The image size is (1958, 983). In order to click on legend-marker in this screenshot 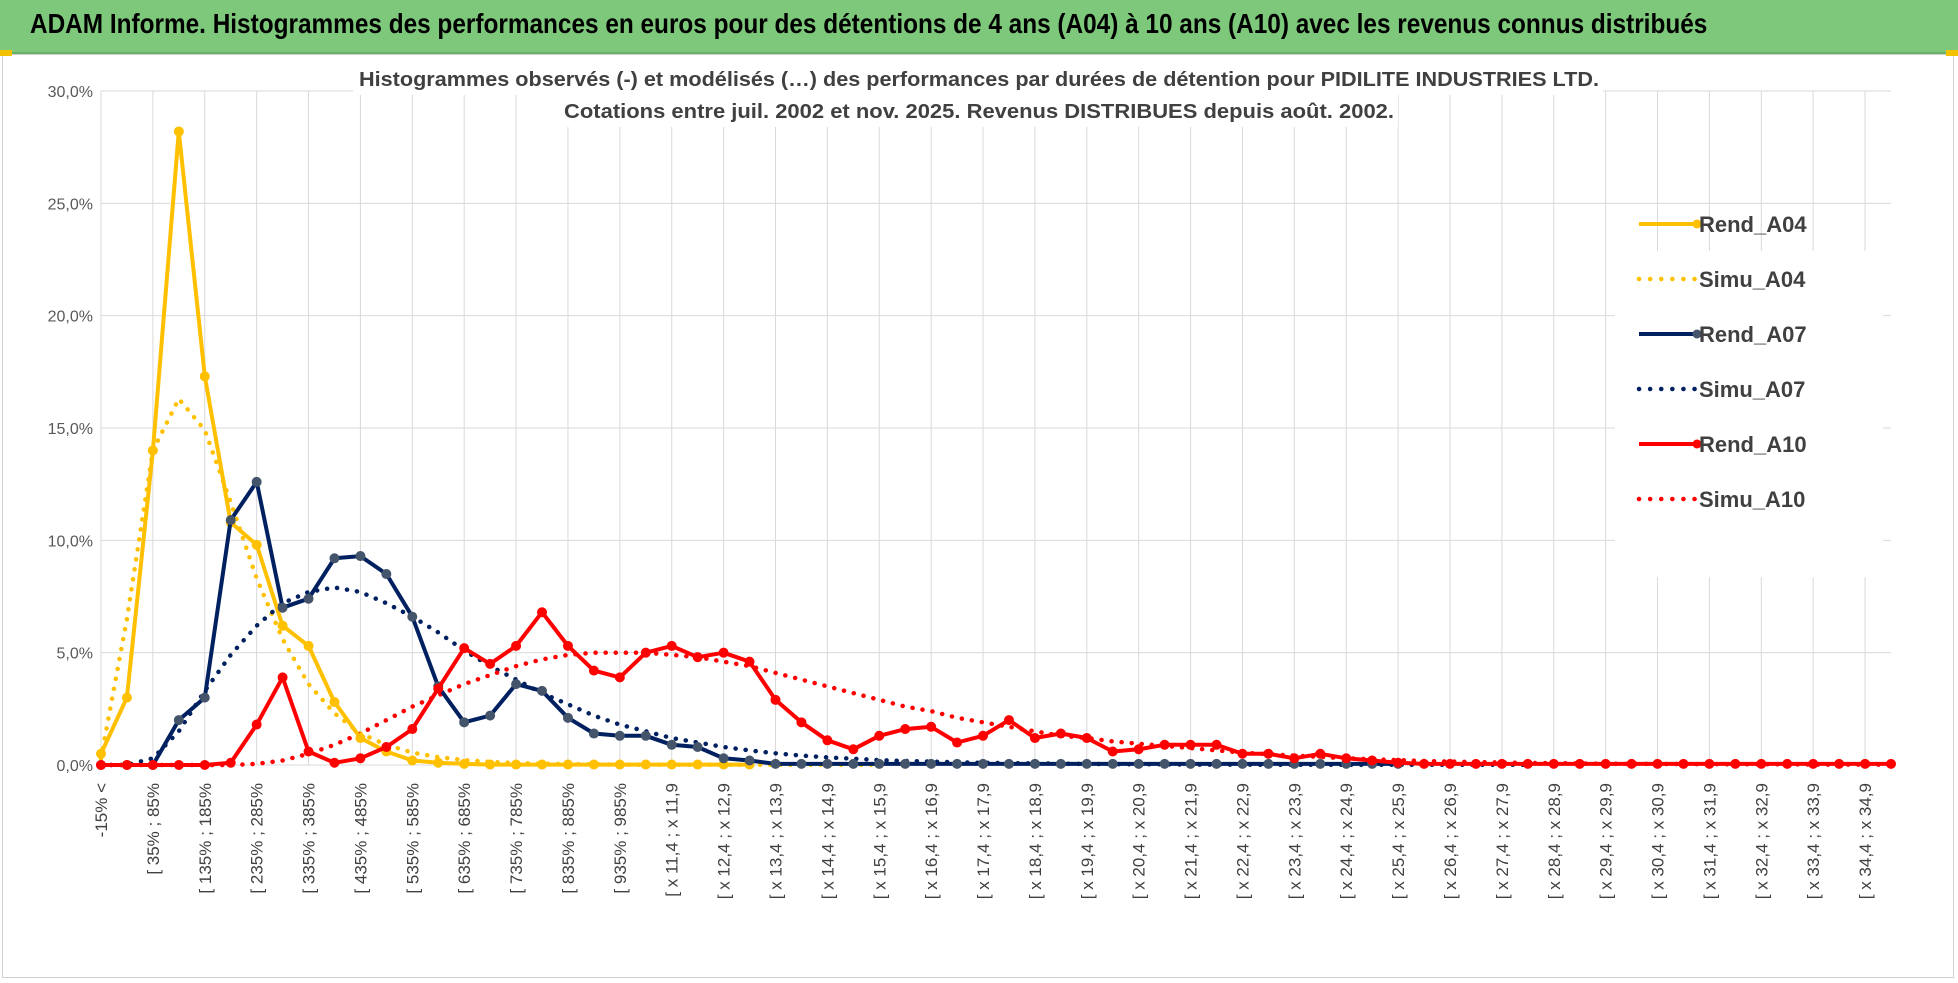, I will do `click(1697, 444)`.